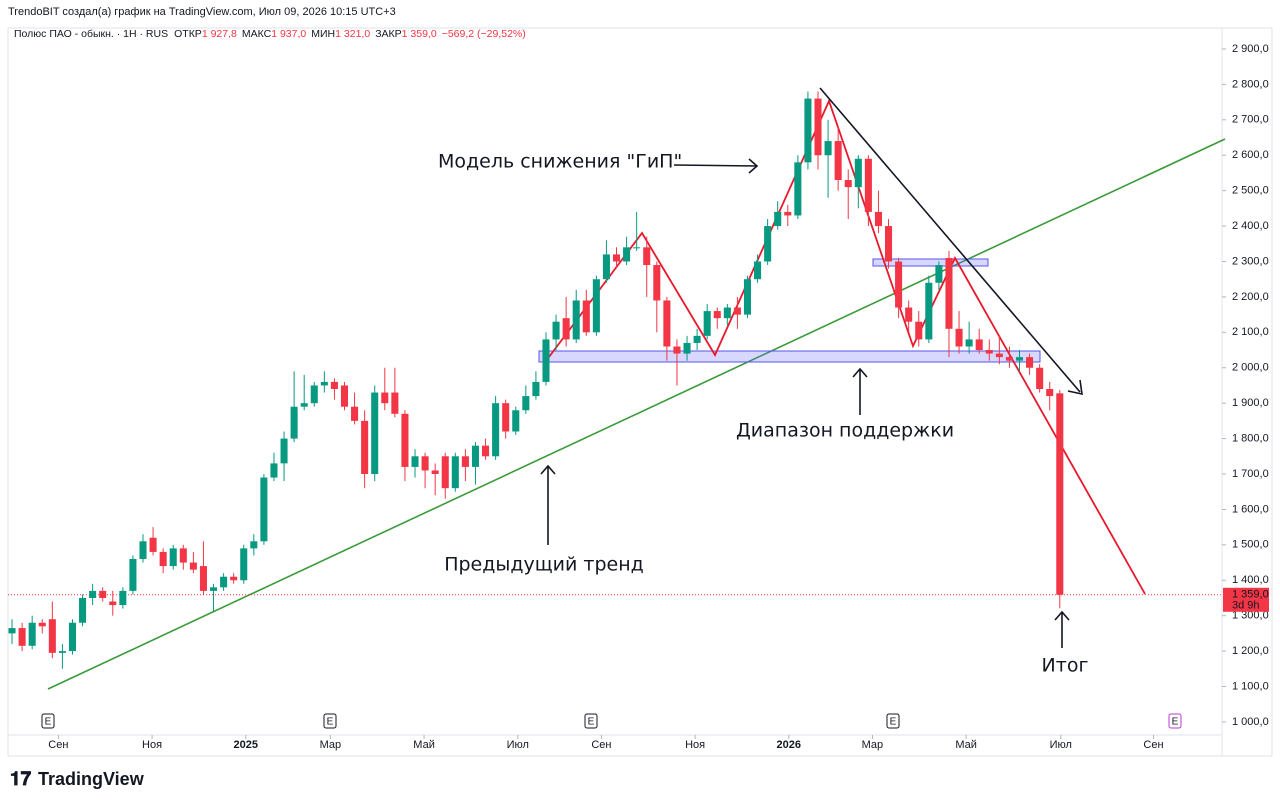 This screenshot has height=806, width=1280. Describe the element at coordinates (873, 745) in the screenshot. I see `x-tick-label: Мар` at that location.